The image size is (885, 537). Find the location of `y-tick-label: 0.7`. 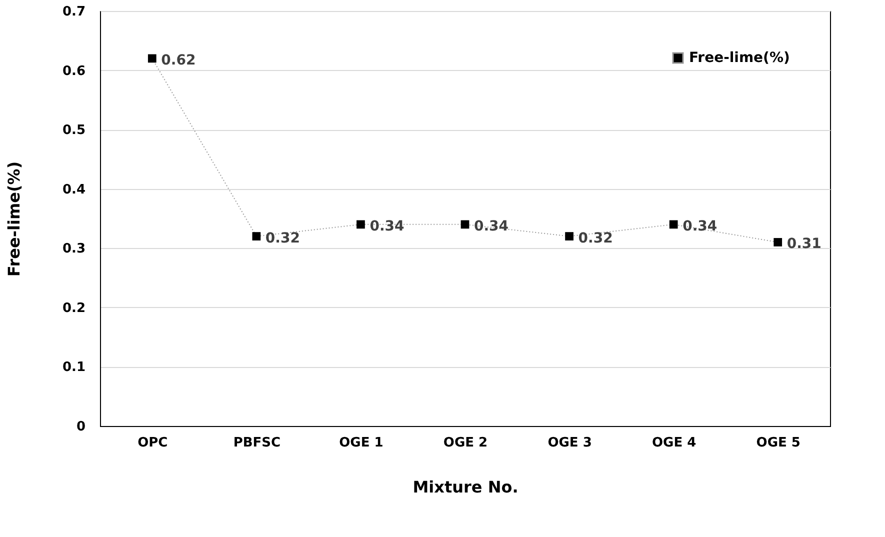

y-tick-label: 0.7 is located at coordinates (74, 12).